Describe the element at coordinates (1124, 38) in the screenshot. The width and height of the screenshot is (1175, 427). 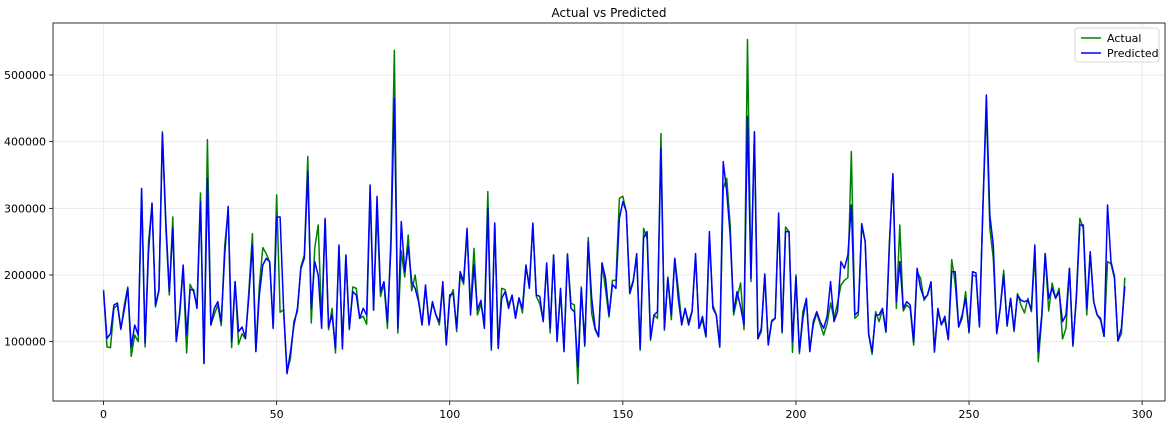
I see `legend-label-actual: Actual` at that location.